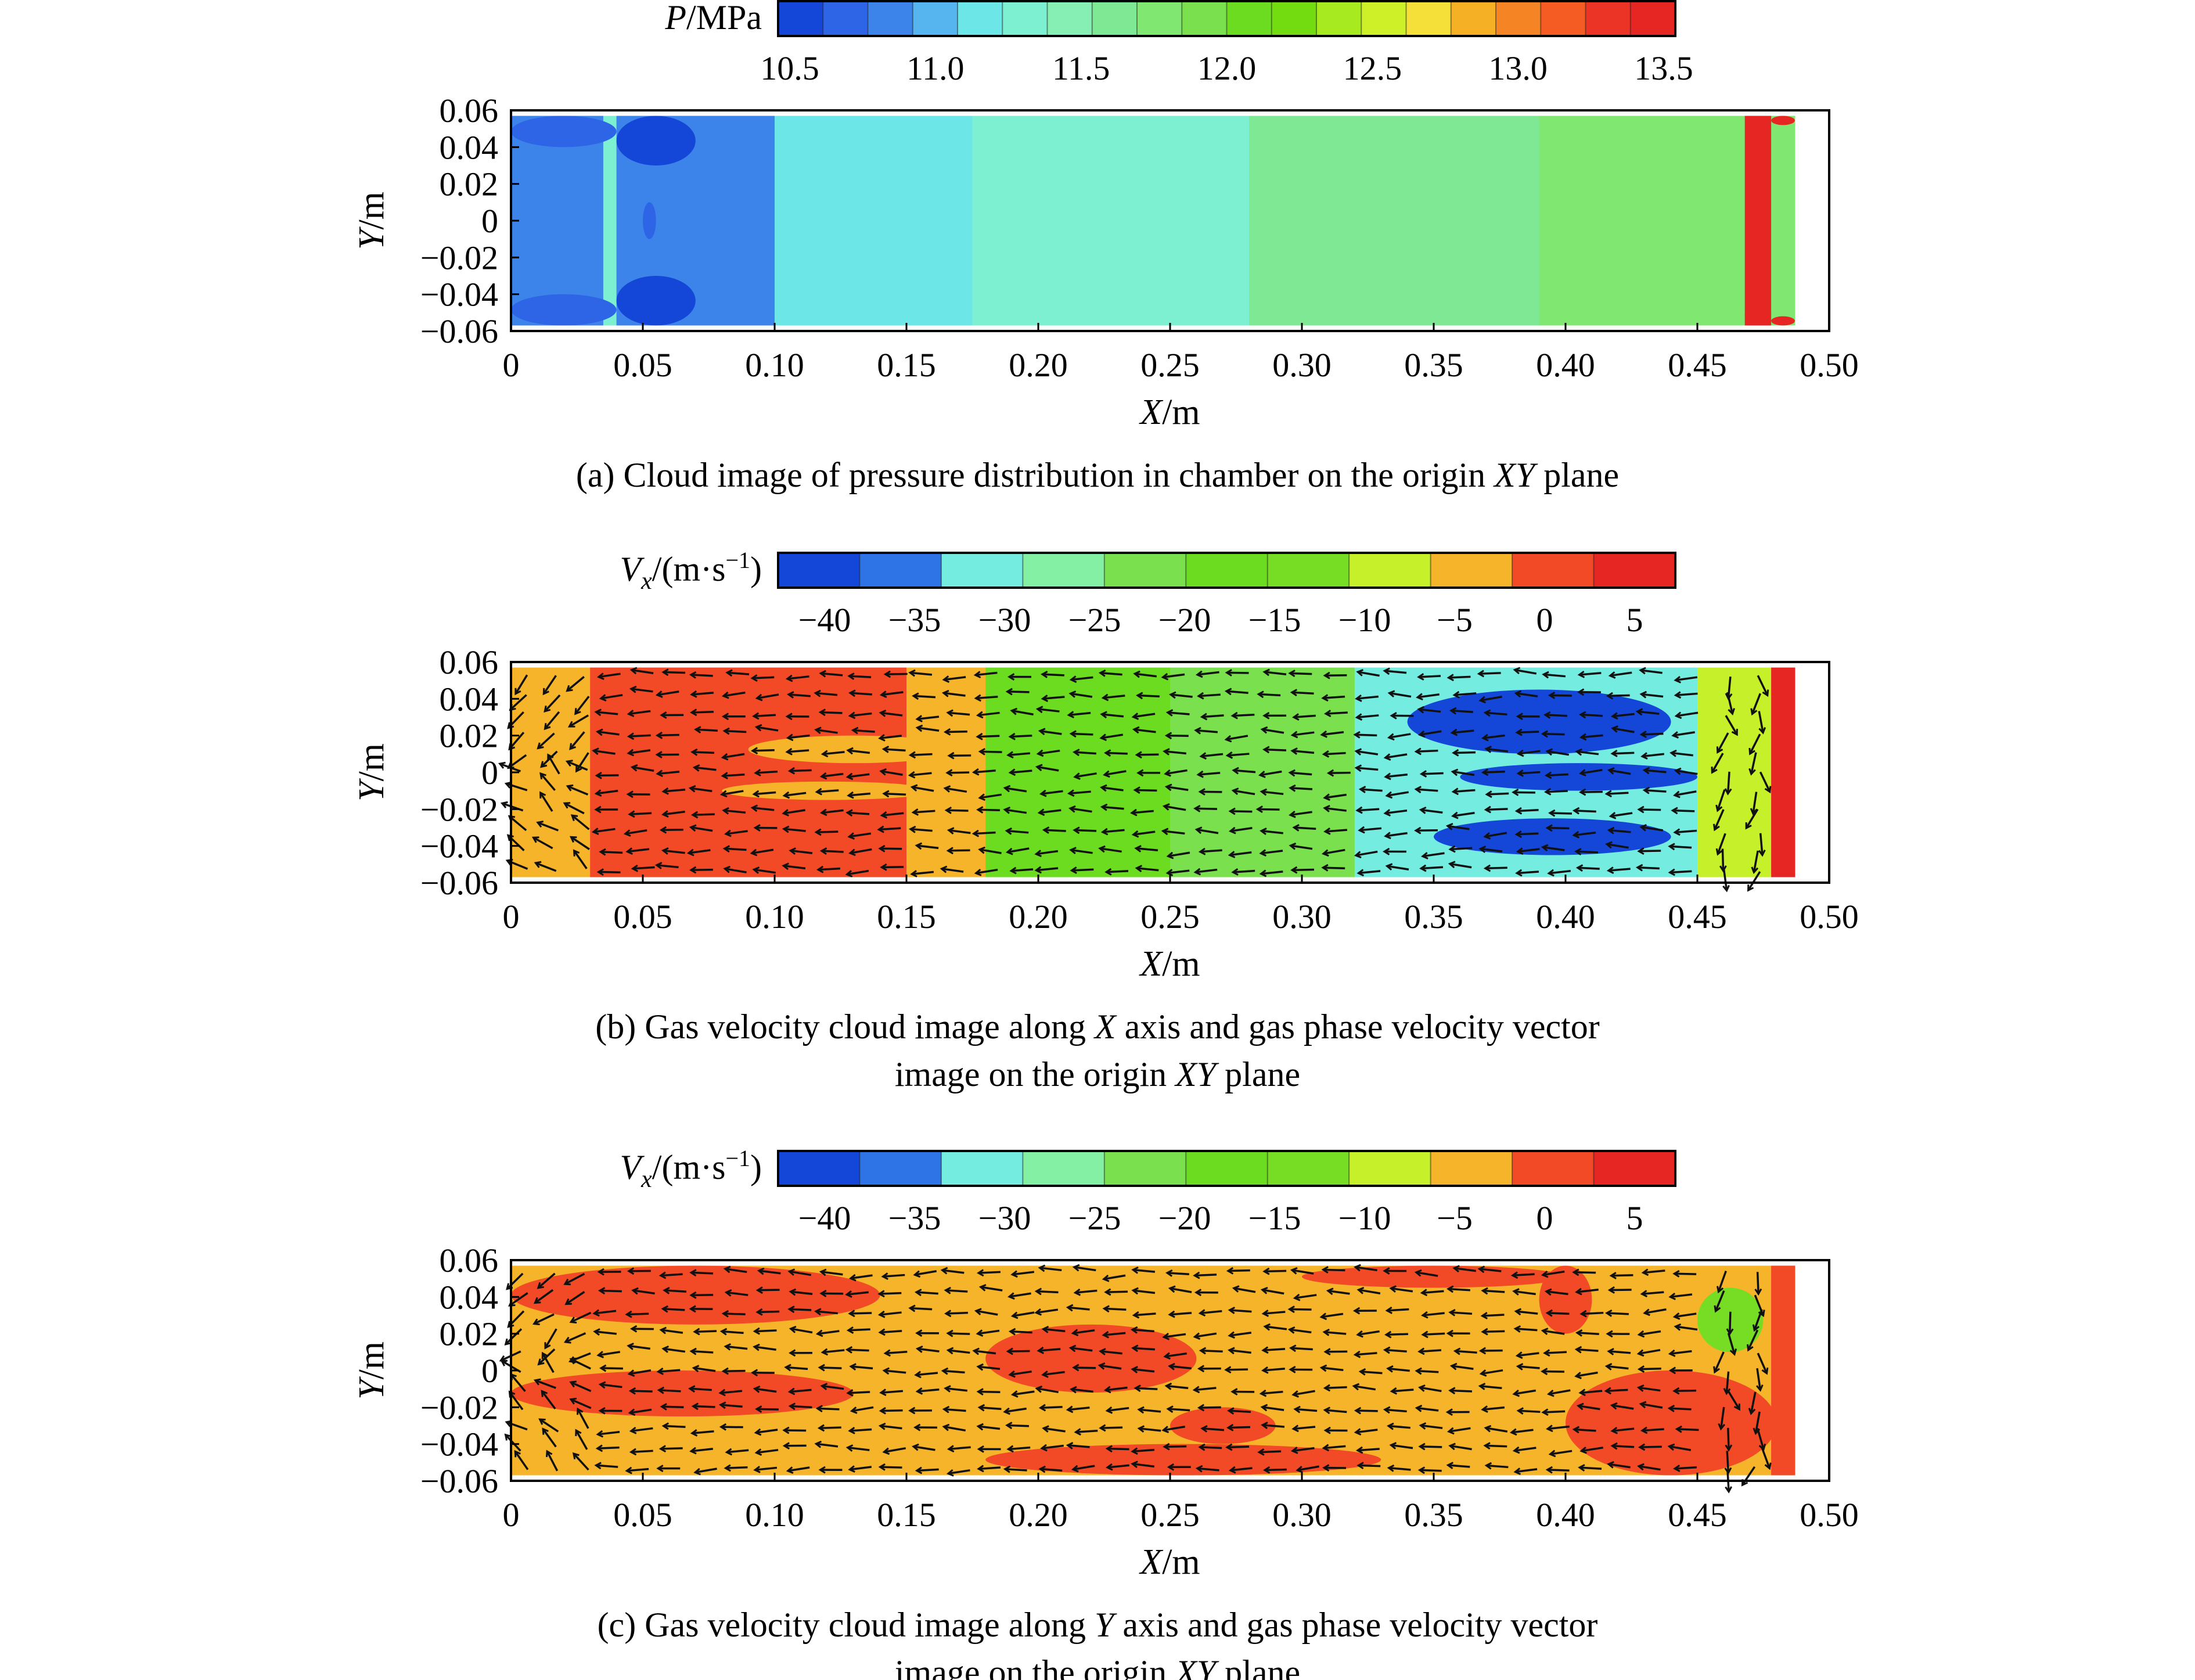 This screenshot has height=1680, width=2195. Describe the element at coordinates (1227, 570) in the screenshot. I see `colorbar-frame` at that location.